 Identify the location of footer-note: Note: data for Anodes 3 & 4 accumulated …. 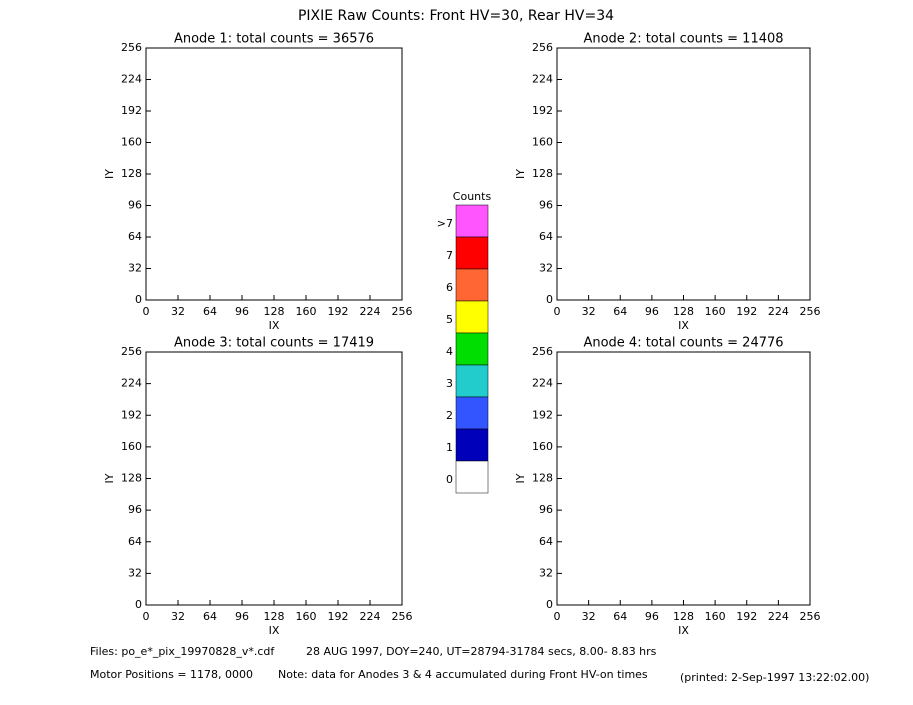
(463, 674).